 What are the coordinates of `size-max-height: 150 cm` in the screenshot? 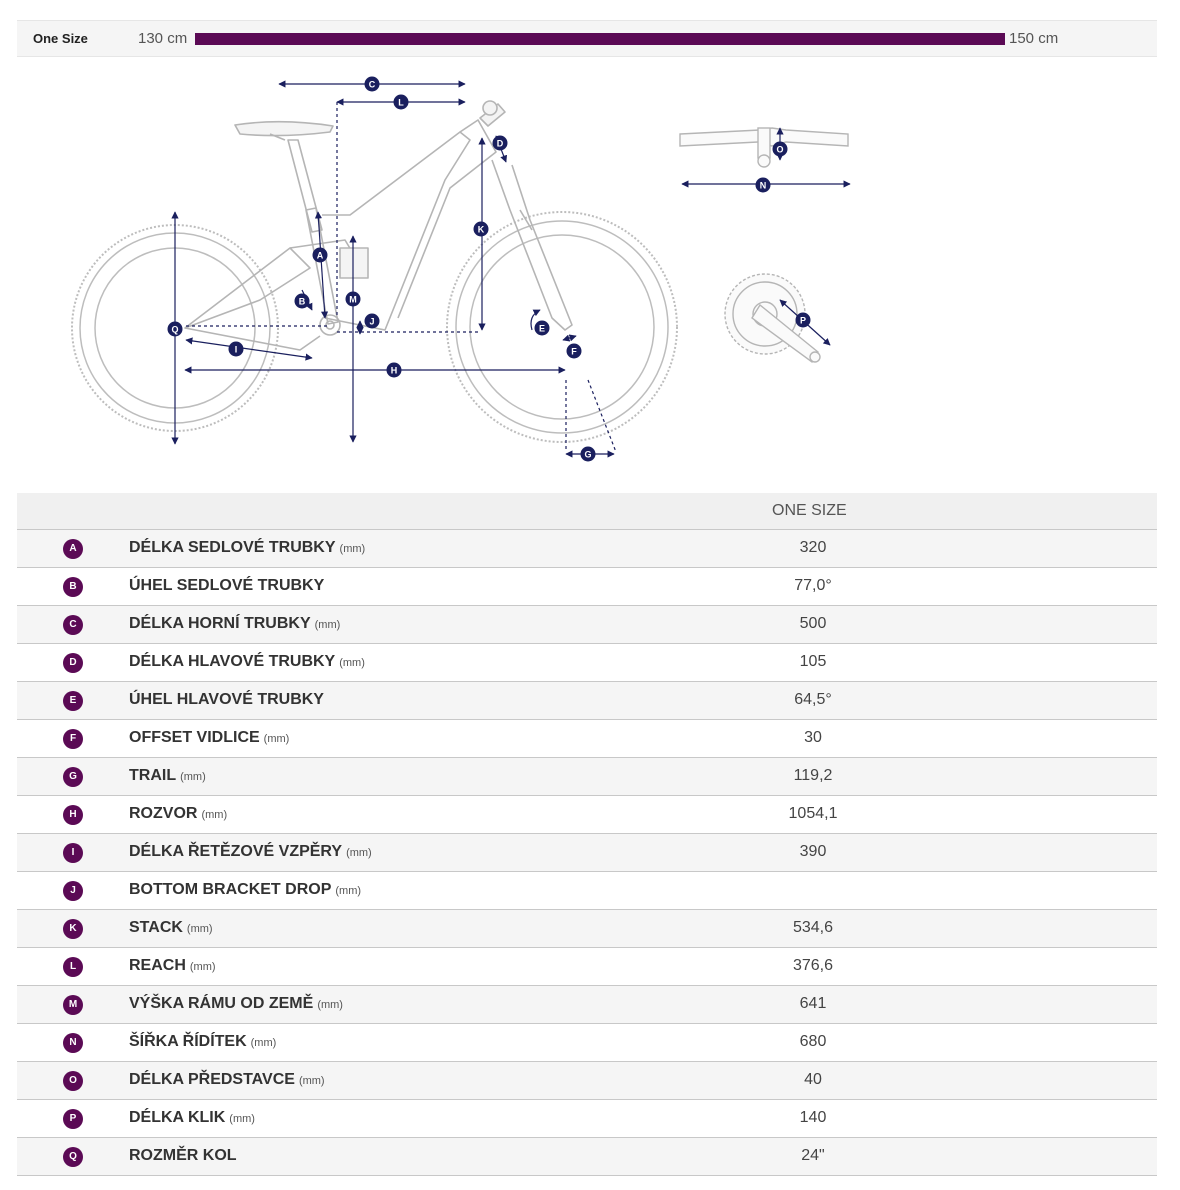 It's located at (1034, 38).